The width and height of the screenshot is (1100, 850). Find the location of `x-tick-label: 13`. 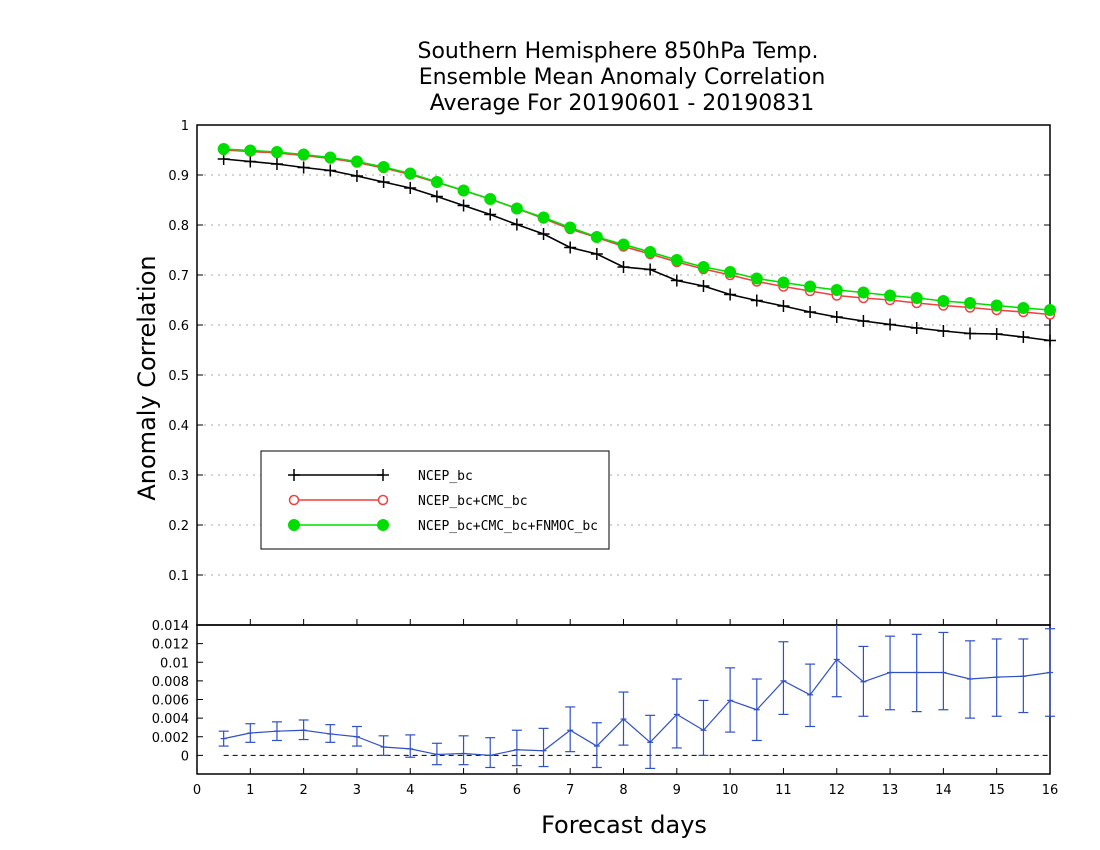

x-tick-label: 13 is located at coordinates (890, 790).